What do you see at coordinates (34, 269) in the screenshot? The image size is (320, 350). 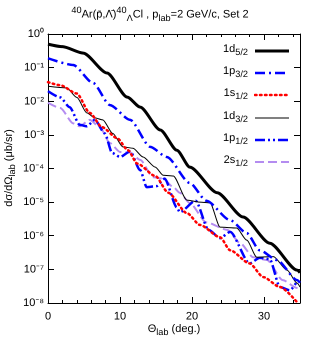 I see `y-tick-label: 10⁻⁷` at bounding box center [34, 269].